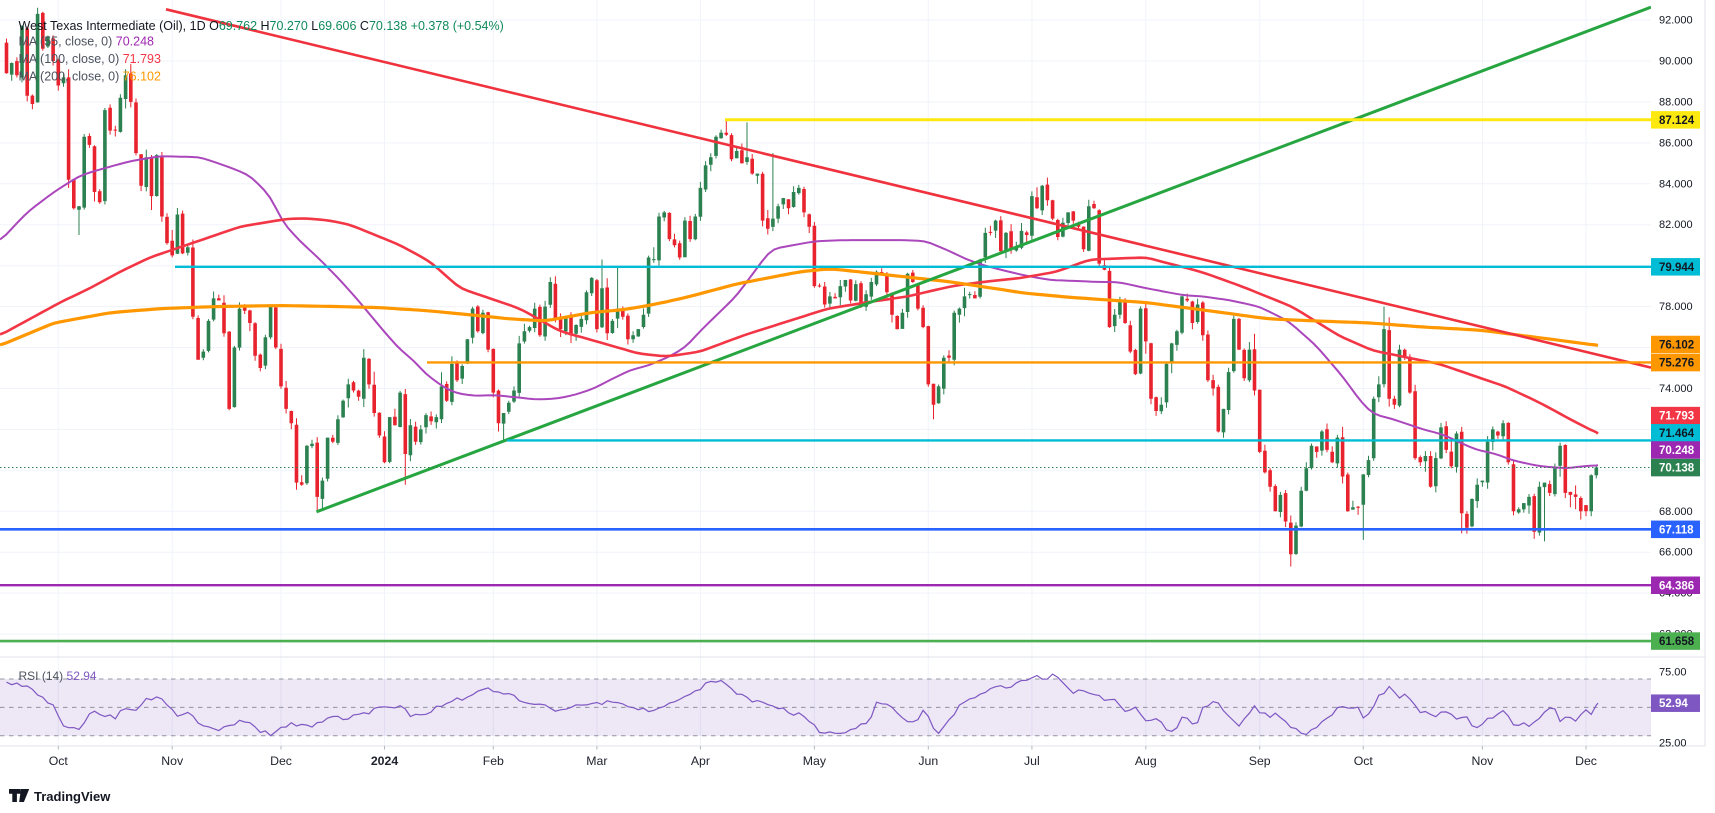 This screenshot has height=813, width=1715. Describe the element at coordinates (1676, 102) in the screenshot. I see `svg-text: 88.000` at that location.